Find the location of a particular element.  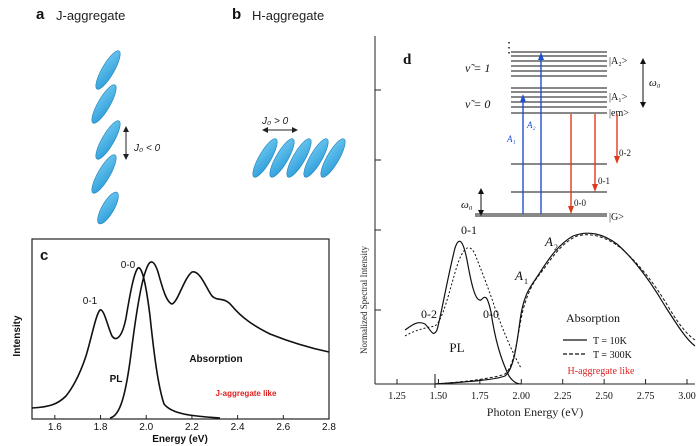

x-tick-label: 2.75 is located at coordinates (646, 396).